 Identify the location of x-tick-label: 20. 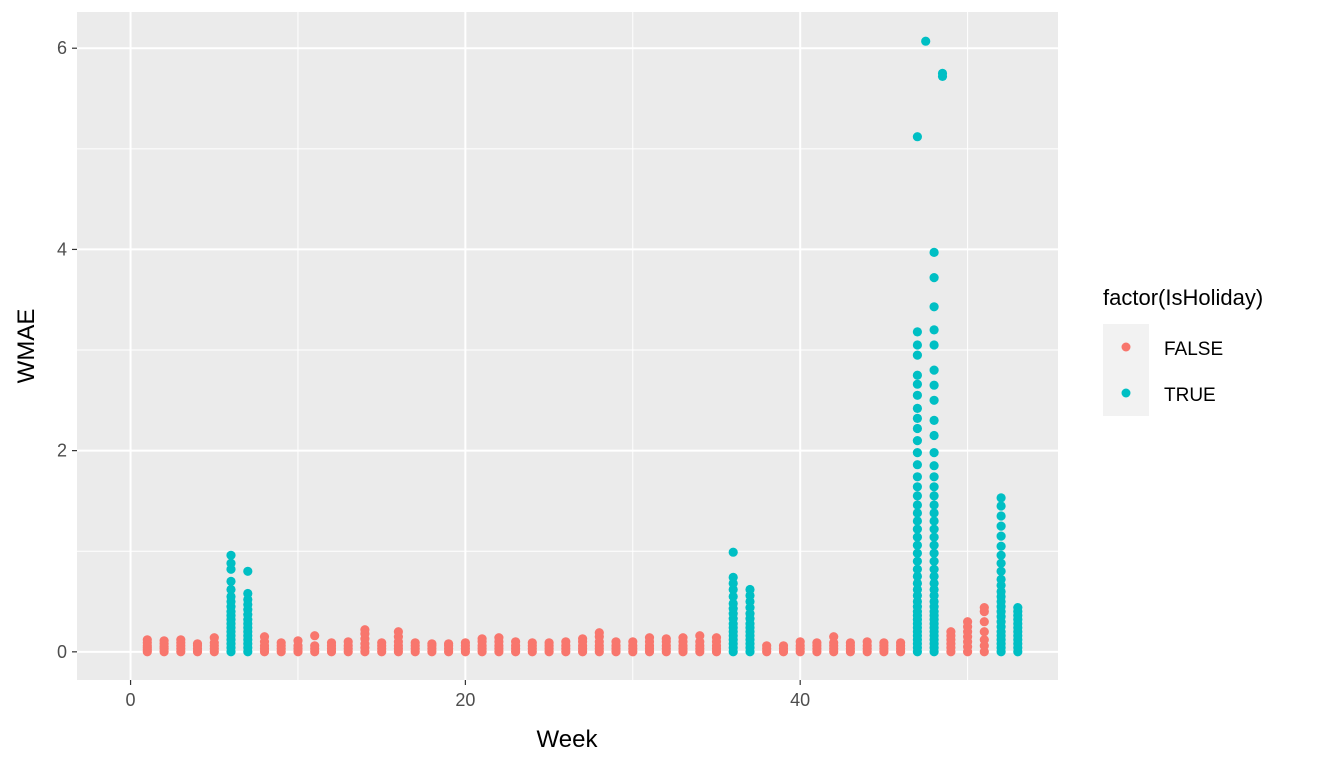
(465, 700).